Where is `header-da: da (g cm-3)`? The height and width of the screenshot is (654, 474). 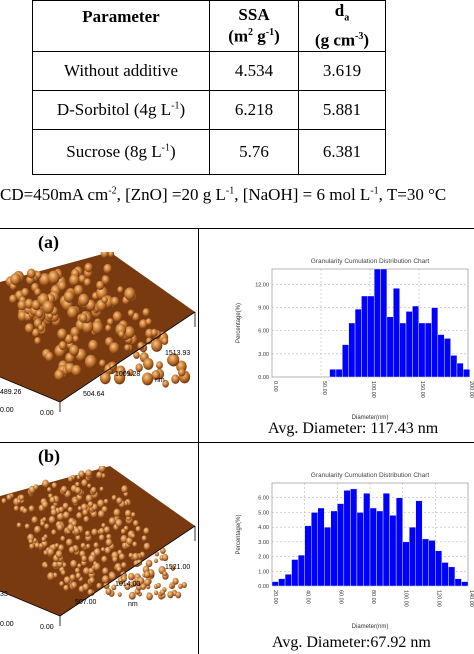
header-da: da (g cm-3) is located at coordinates (342, 26).